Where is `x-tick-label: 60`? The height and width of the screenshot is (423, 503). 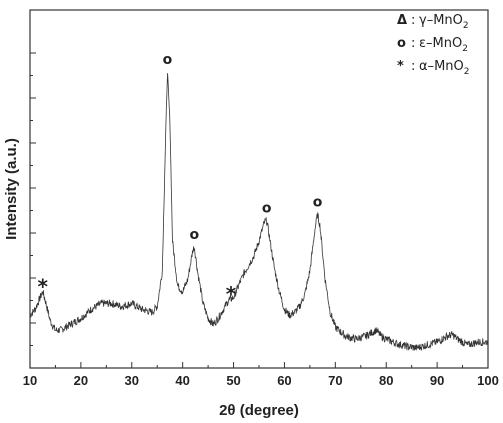
x-tick-label: 60 is located at coordinates (284, 380).